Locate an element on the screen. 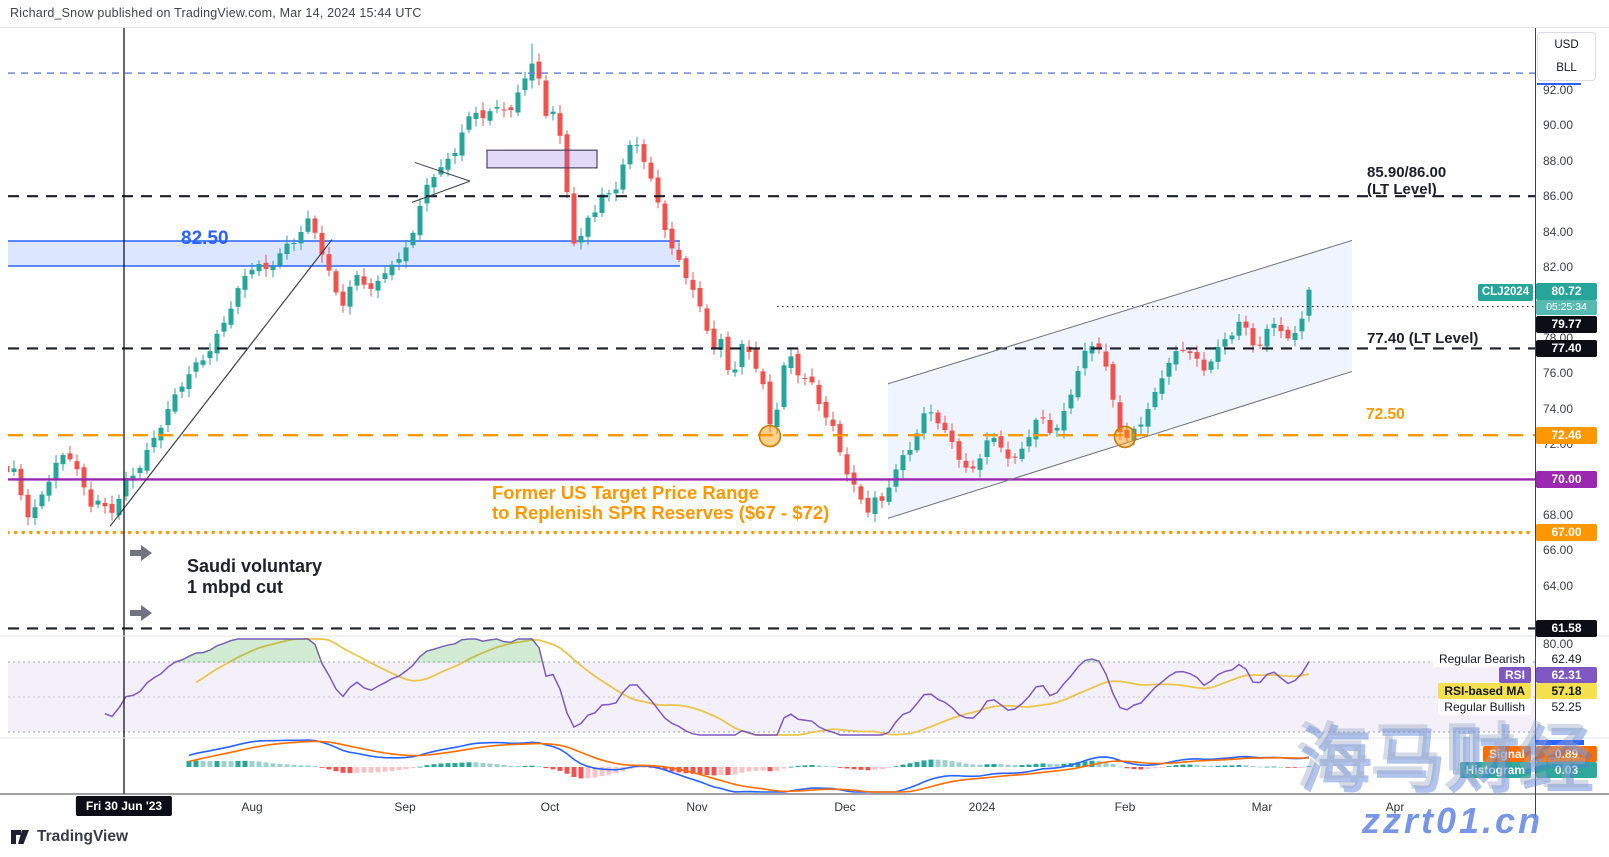 The width and height of the screenshot is (1609, 857). time-axis is located at coordinates (767, 807).